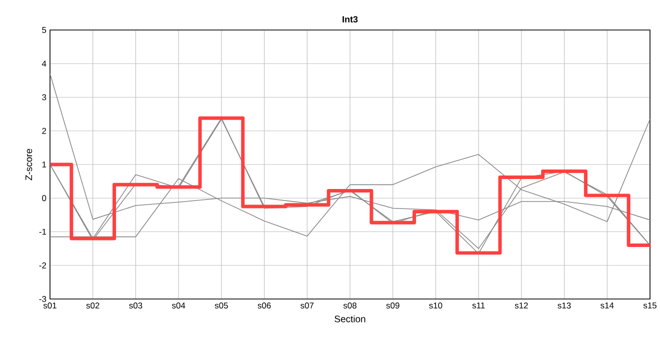 This screenshot has width=660, height=360. Describe the element at coordinates (649, 305) in the screenshot. I see `x-tick-label: s15` at that location.